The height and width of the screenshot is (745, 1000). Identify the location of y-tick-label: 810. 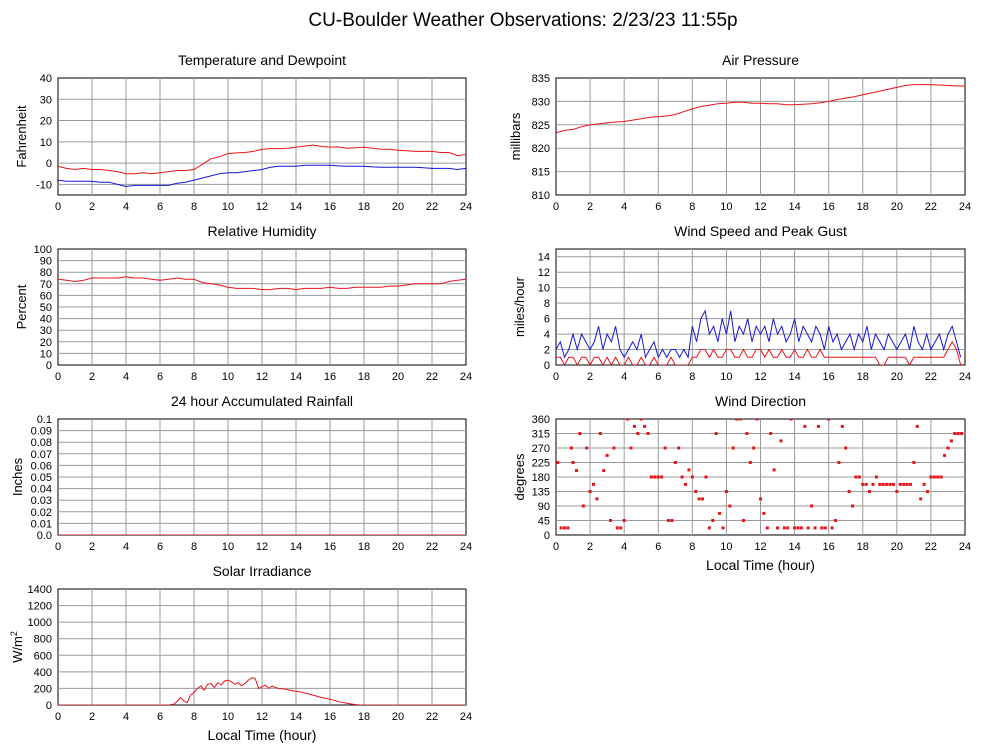
(541, 196).